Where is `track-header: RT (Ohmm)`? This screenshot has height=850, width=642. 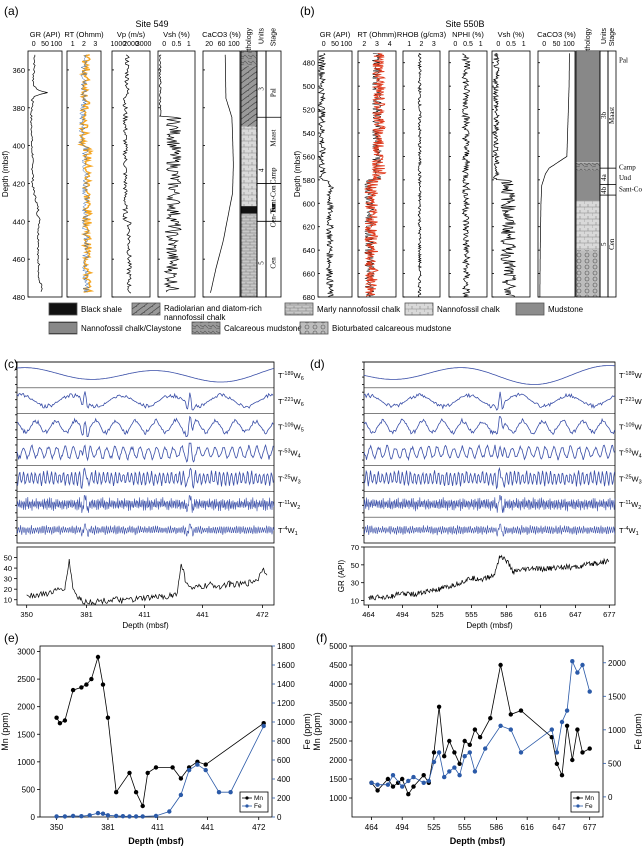
track-header: RT (Ohmm) is located at coordinates (84, 34).